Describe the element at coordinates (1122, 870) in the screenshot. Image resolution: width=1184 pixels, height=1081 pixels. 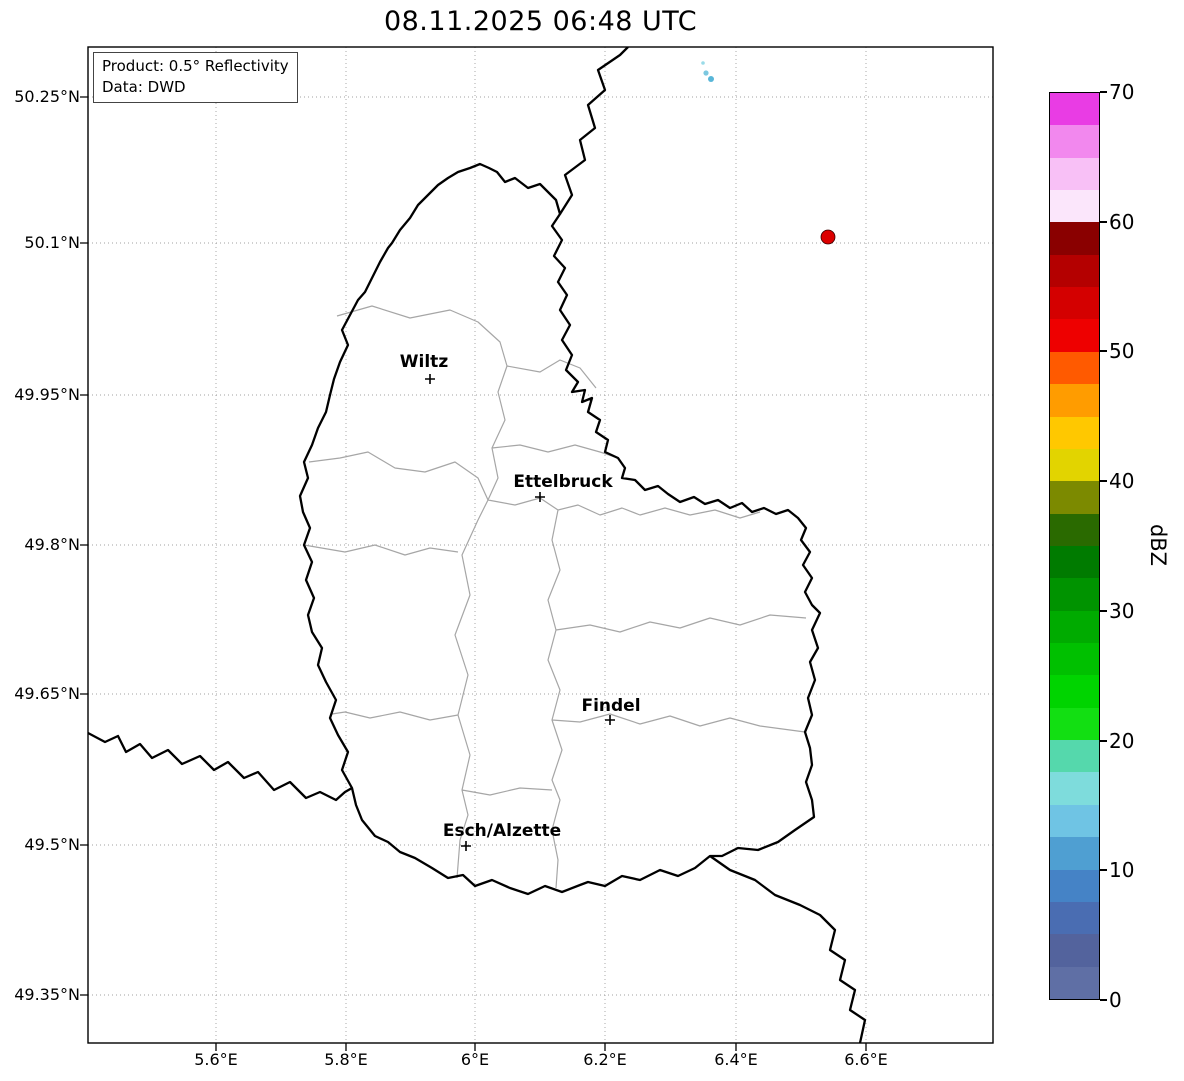
I see `colorbar-tick-label: 10` at that location.